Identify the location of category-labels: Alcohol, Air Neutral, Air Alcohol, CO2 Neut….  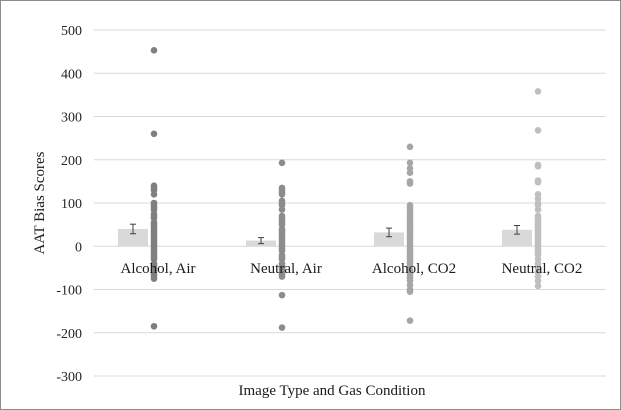
(352, 269).